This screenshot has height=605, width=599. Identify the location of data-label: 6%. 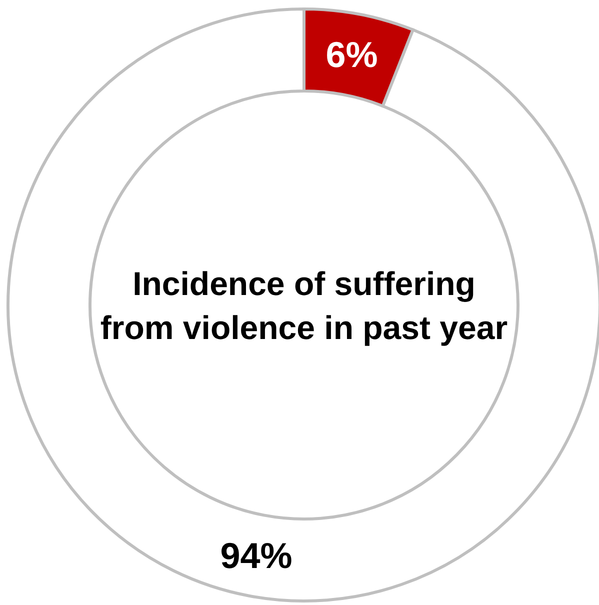
(352, 55).